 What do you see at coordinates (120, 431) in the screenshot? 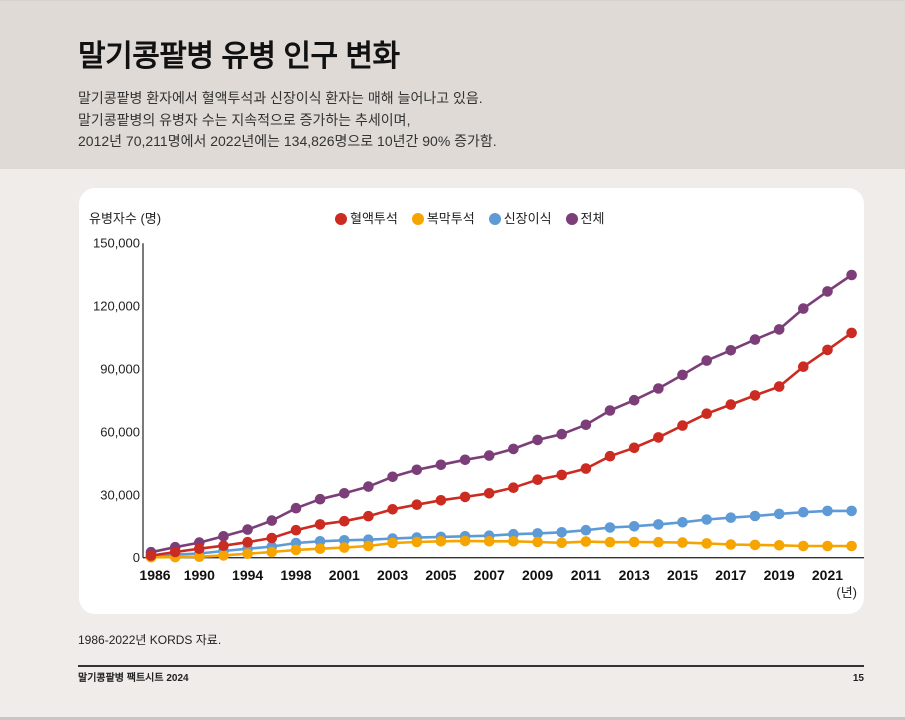
I see `y-tick-label: 60,000` at bounding box center [120, 431].